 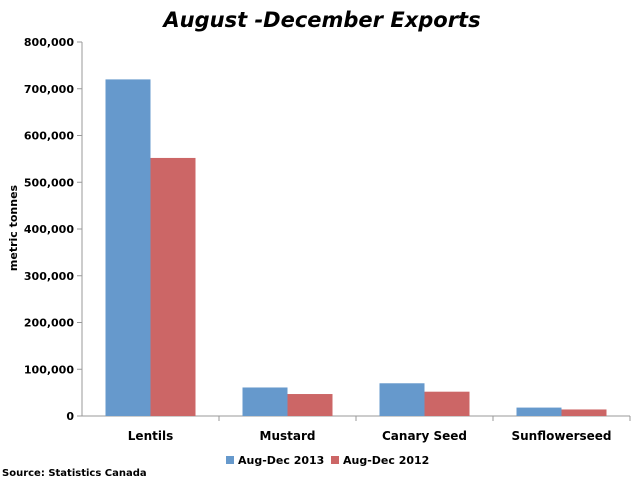 I want to click on legend: Aug-Dec 2013 Aug-Dec 2012, so click(x=327, y=460).